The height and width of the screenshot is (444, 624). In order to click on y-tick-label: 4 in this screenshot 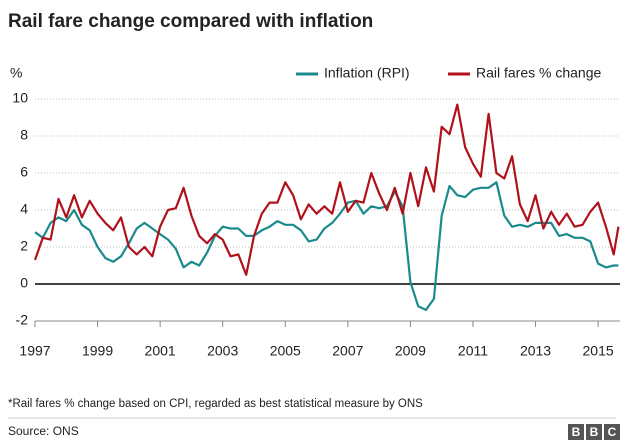, I will do `click(24, 209)`.